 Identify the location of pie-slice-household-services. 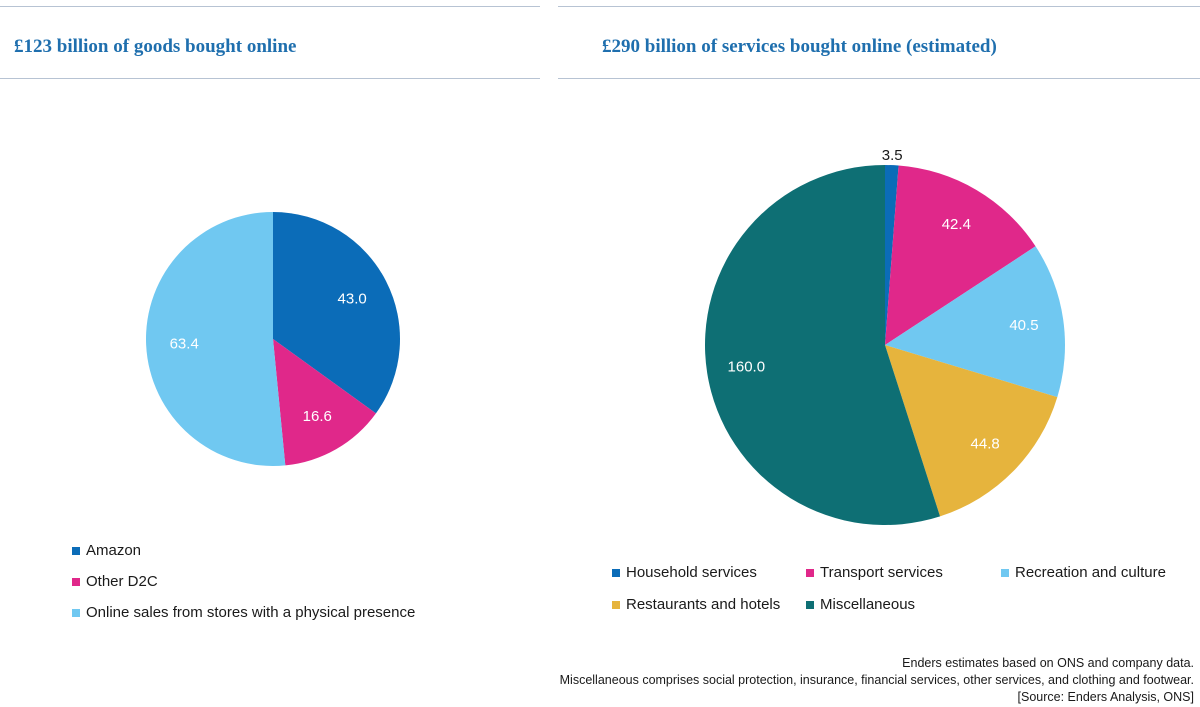
(892, 255).